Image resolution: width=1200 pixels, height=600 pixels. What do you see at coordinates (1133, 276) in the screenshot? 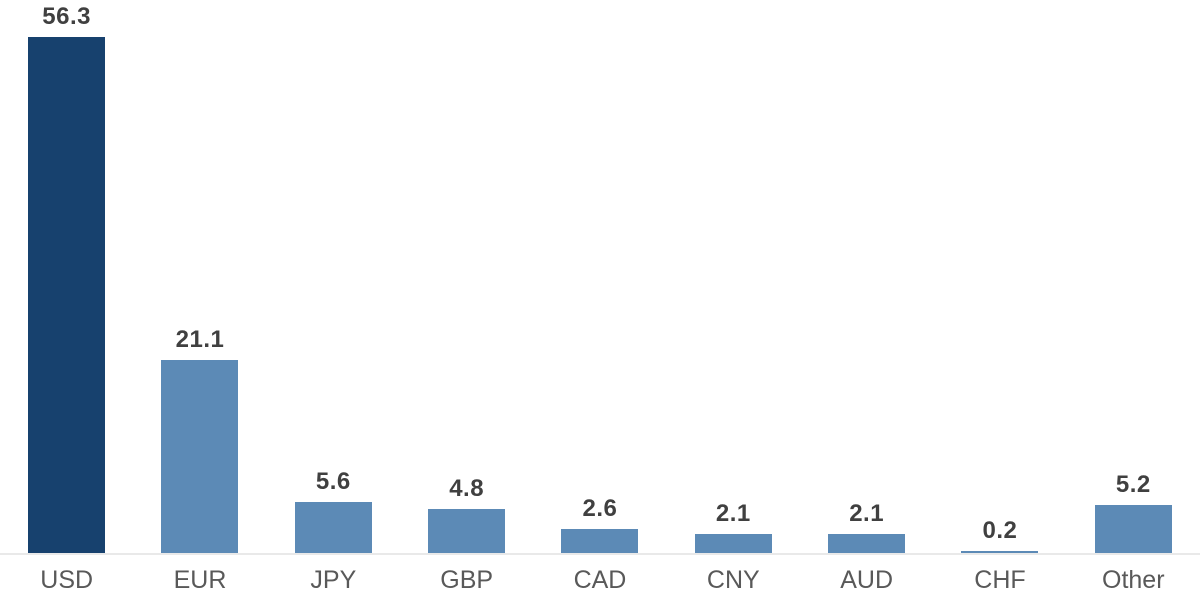
I see `bar-group: 5.2` at bounding box center [1133, 276].